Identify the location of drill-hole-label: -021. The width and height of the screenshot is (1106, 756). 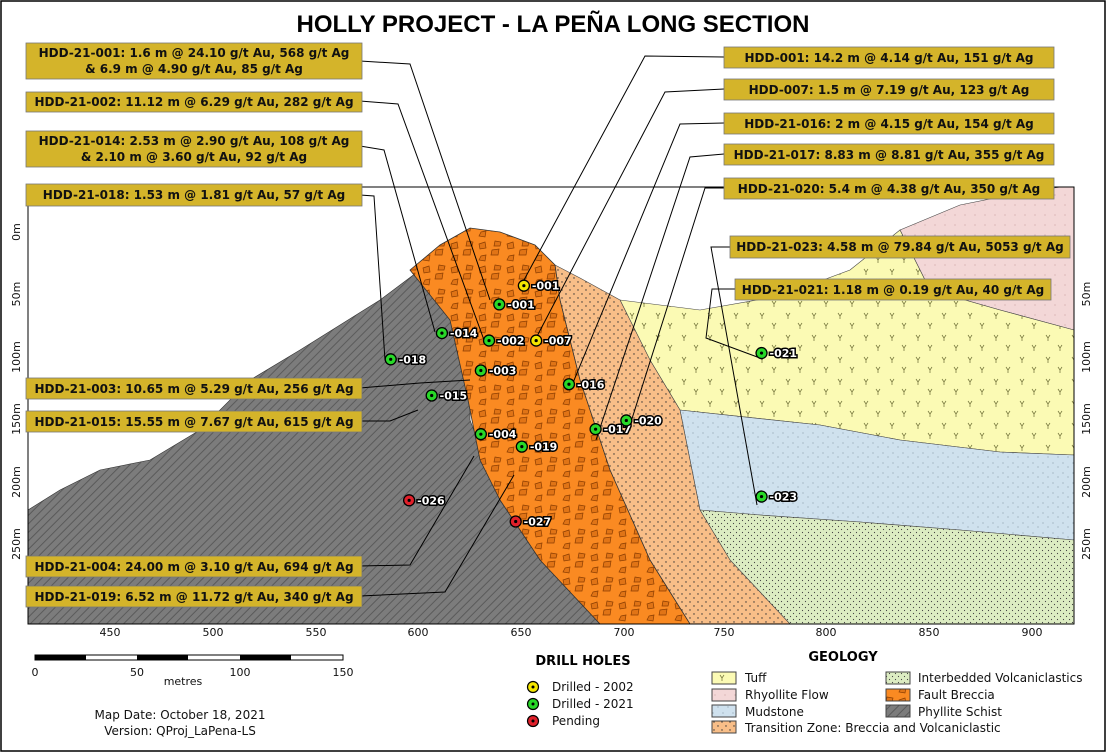
(784, 353).